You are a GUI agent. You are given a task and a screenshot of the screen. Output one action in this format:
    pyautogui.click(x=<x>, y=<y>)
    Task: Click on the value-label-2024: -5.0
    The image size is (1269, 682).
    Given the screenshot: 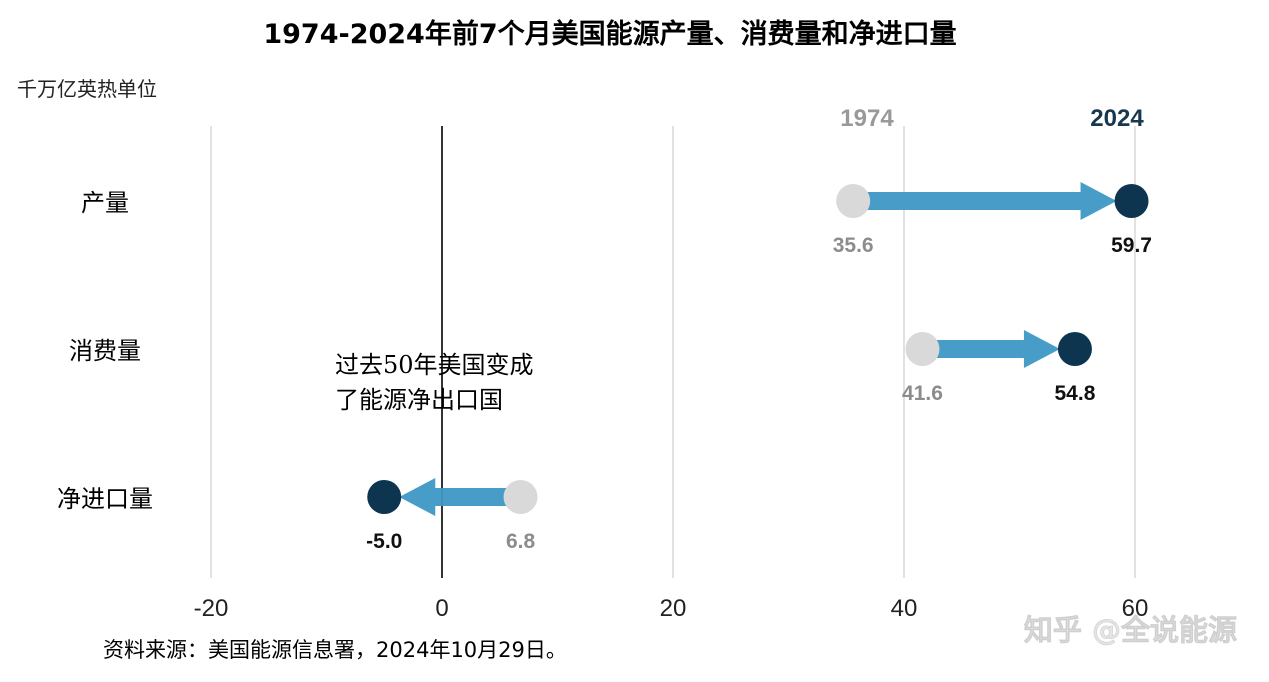 What is the action you would take?
    pyautogui.click(x=384, y=541)
    